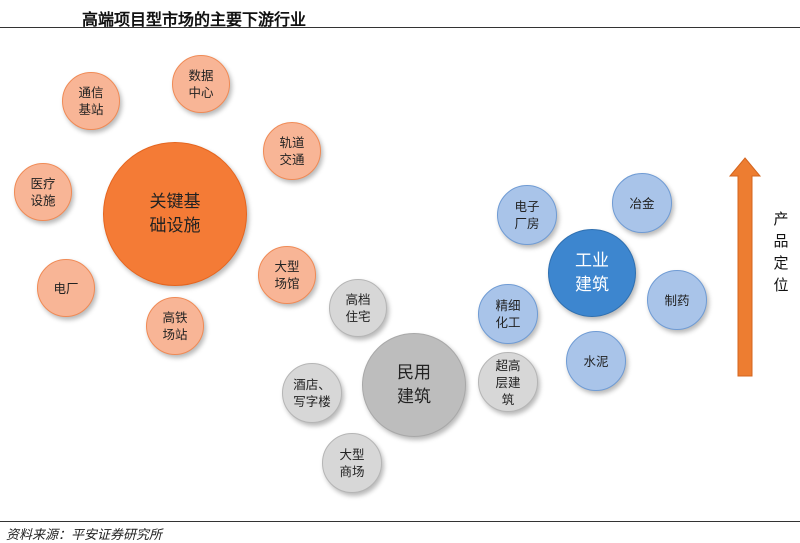 This screenshot has height=543, width=800. Describe the element at coordinates (400, 521) in the screenshot. I see `bottom-rule` at that location.